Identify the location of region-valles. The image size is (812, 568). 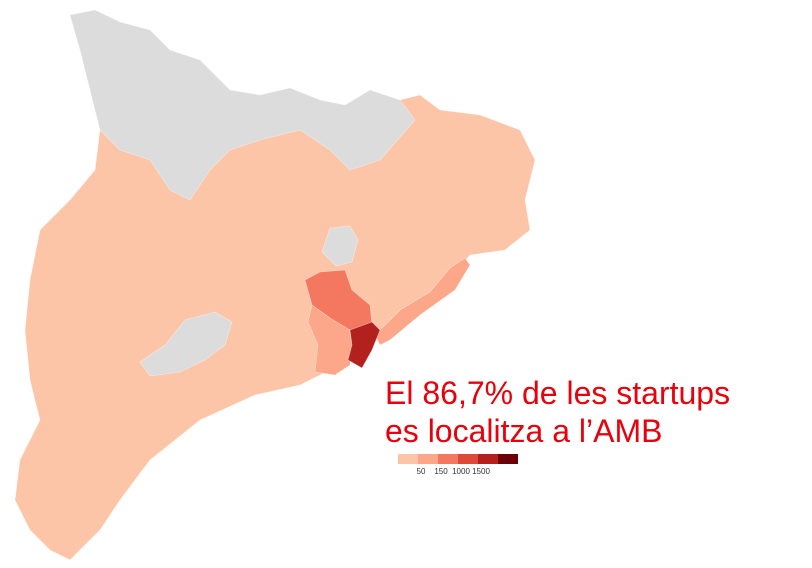
(338, 300).